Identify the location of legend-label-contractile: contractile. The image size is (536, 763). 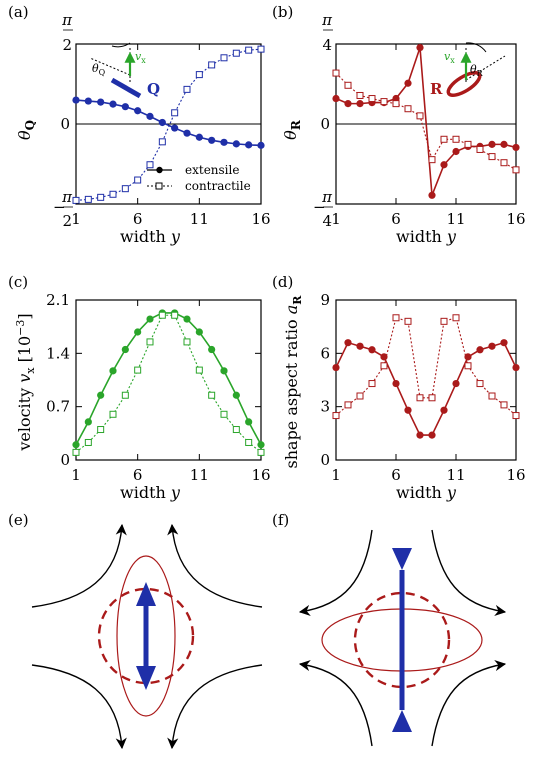
(218, 186).